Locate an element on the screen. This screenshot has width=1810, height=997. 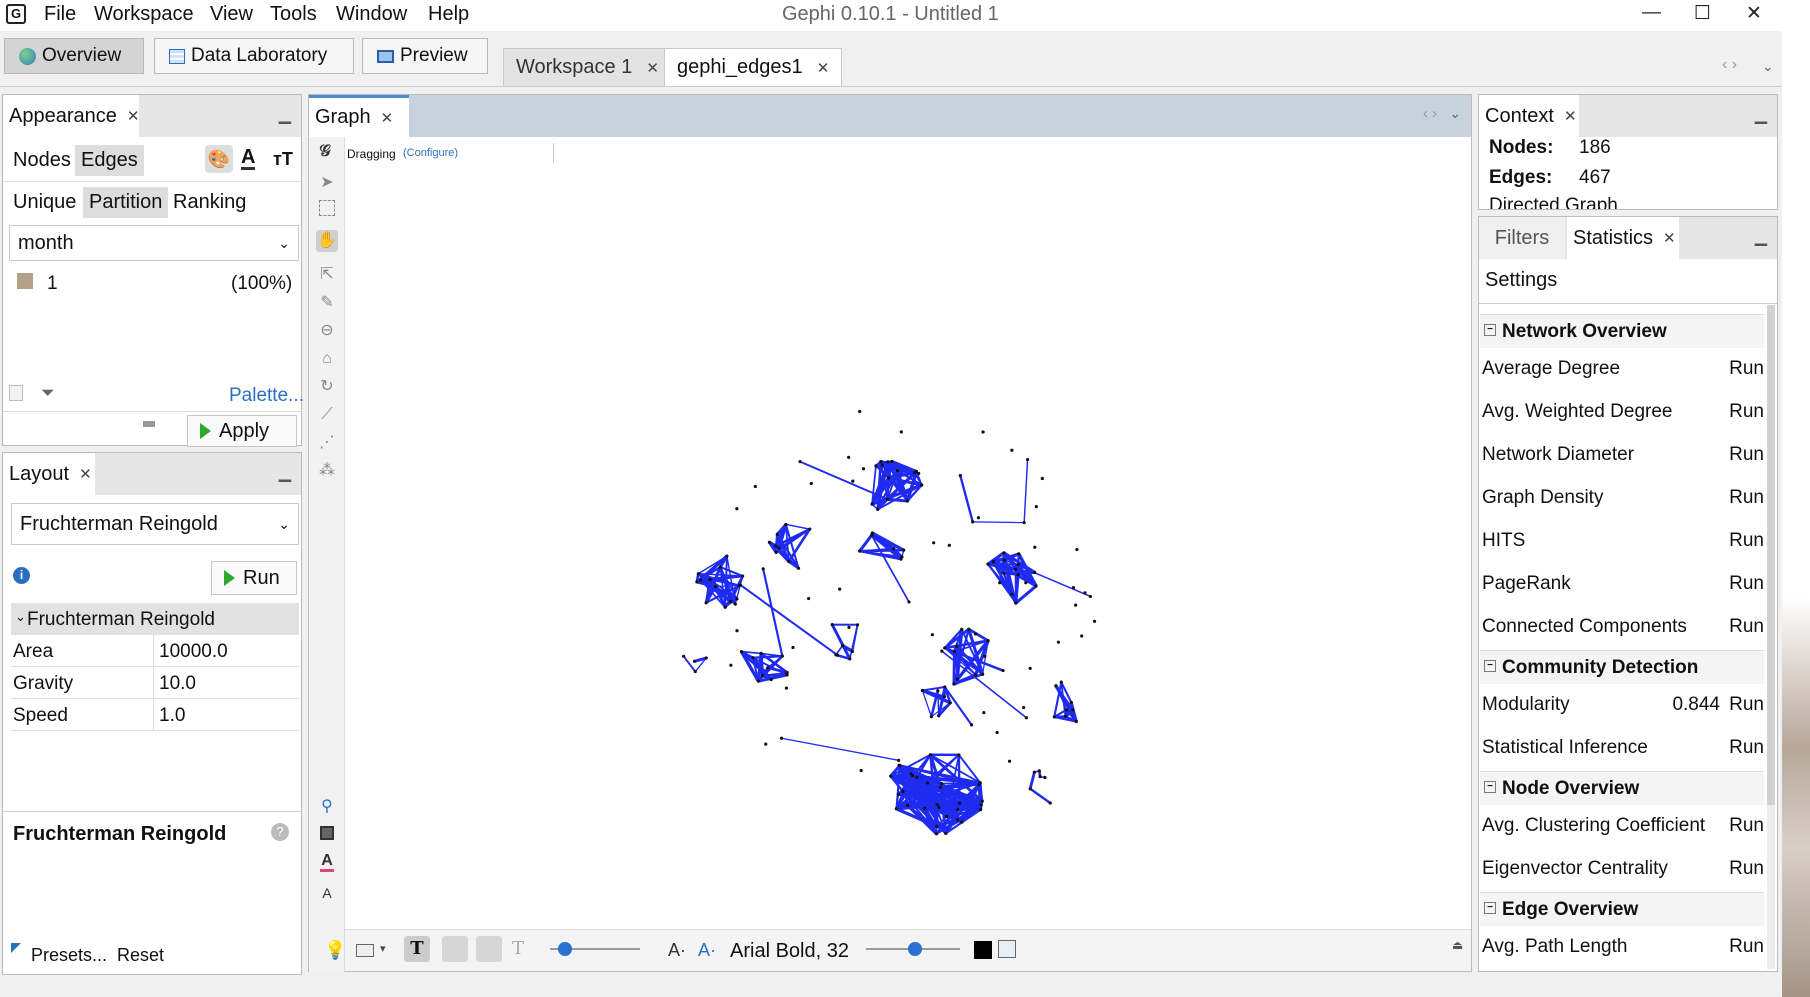
collapse-icon: − is located at coordinates (1490, 908).